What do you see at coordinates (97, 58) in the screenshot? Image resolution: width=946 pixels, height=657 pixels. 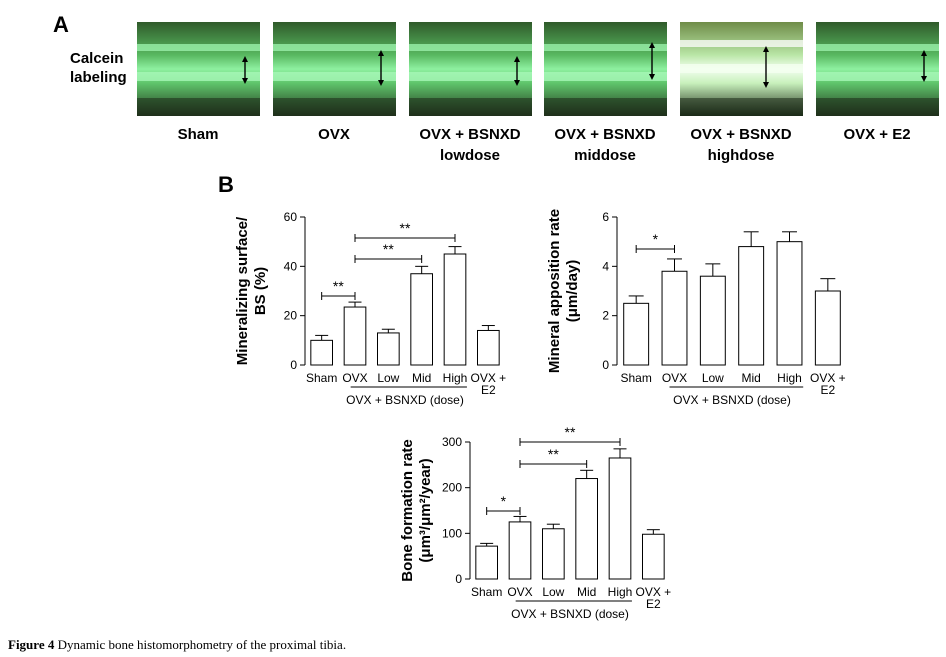 I see `calcein-label-line1: Calcein` at bounding box center [97, 58].